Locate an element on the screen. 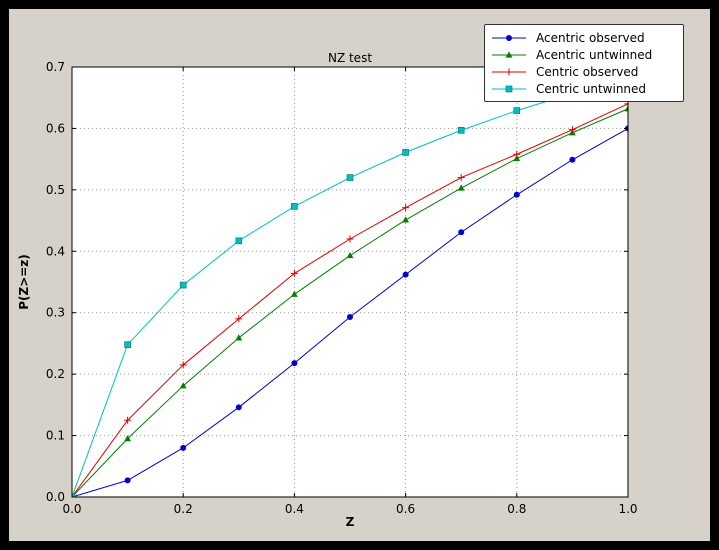  y-tick-label: 0.6 is located at coordinates (55, 128).